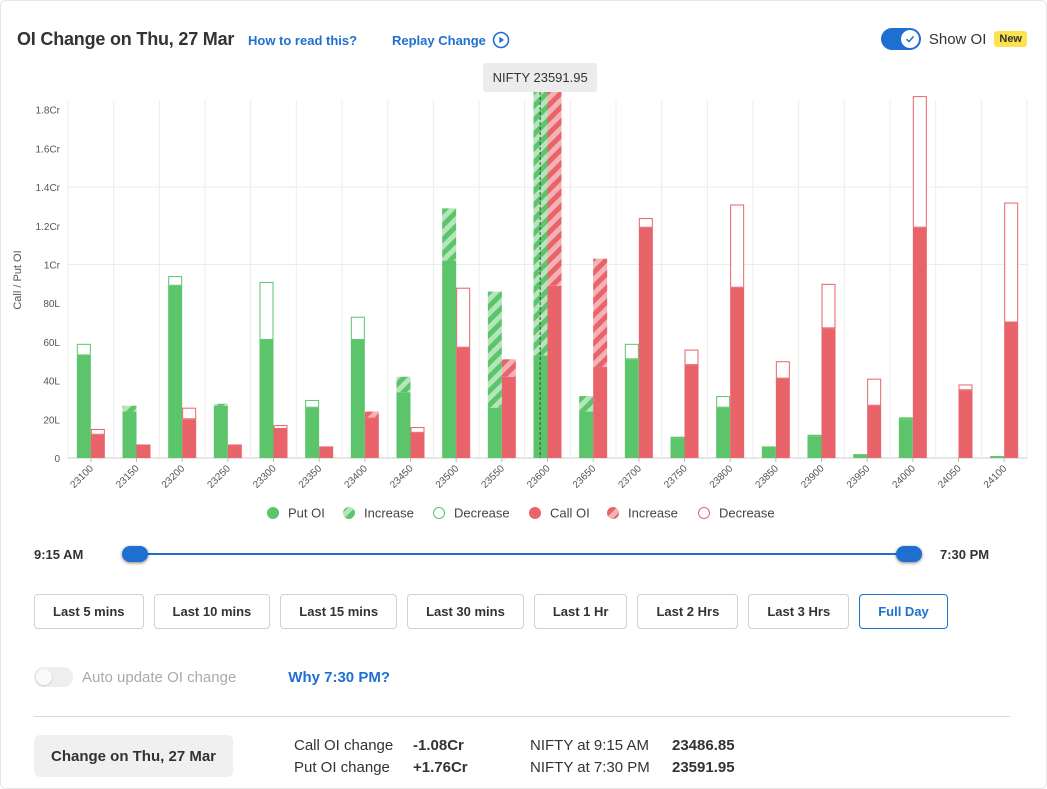 The width and height of the screenshot is (1047, 789). What do you see at coordinates (53, 677) in the screenshot?
I see `auto-update-toggle` at bounding box center [53, 677].